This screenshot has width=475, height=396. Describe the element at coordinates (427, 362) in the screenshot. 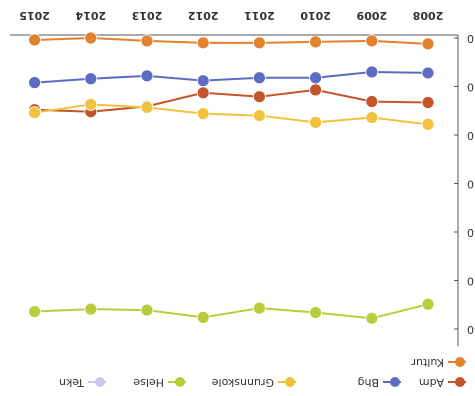

I see `legend-label: Kultur` at that location.